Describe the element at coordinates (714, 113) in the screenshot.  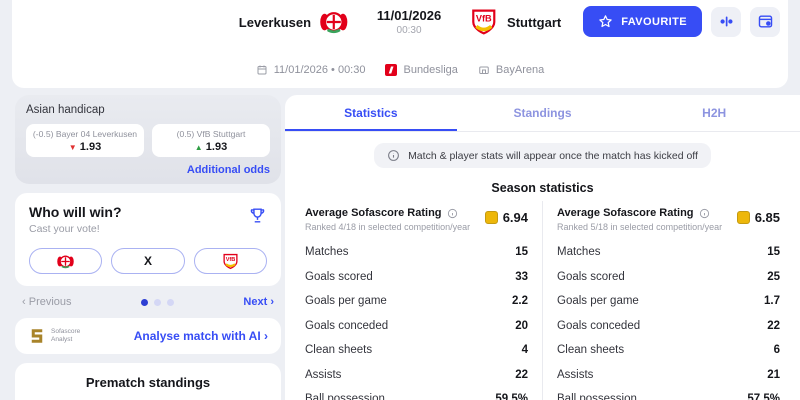
I see `tab-h2h: H2H` at that location.